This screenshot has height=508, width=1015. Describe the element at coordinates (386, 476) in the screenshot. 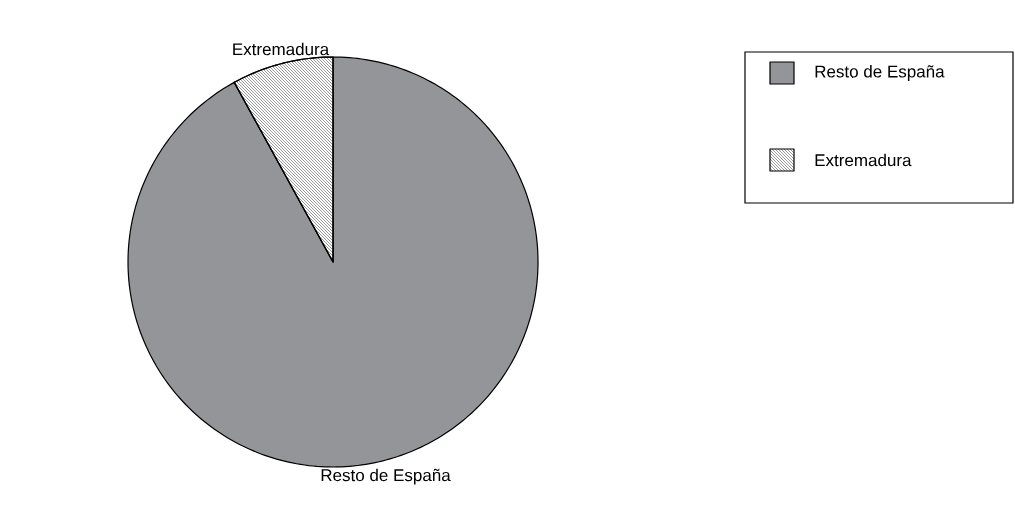

I see `slice-label: Resto de España` at that location.